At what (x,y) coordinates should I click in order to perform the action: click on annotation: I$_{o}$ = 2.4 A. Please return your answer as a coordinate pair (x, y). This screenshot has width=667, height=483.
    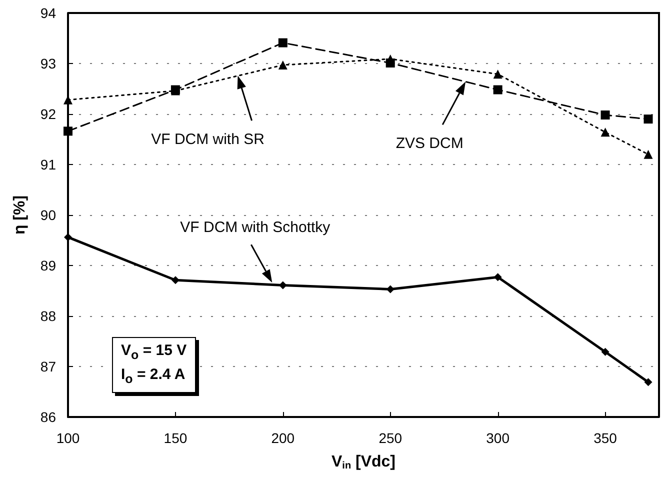
    Looking at the image, I should click on (153, 376).